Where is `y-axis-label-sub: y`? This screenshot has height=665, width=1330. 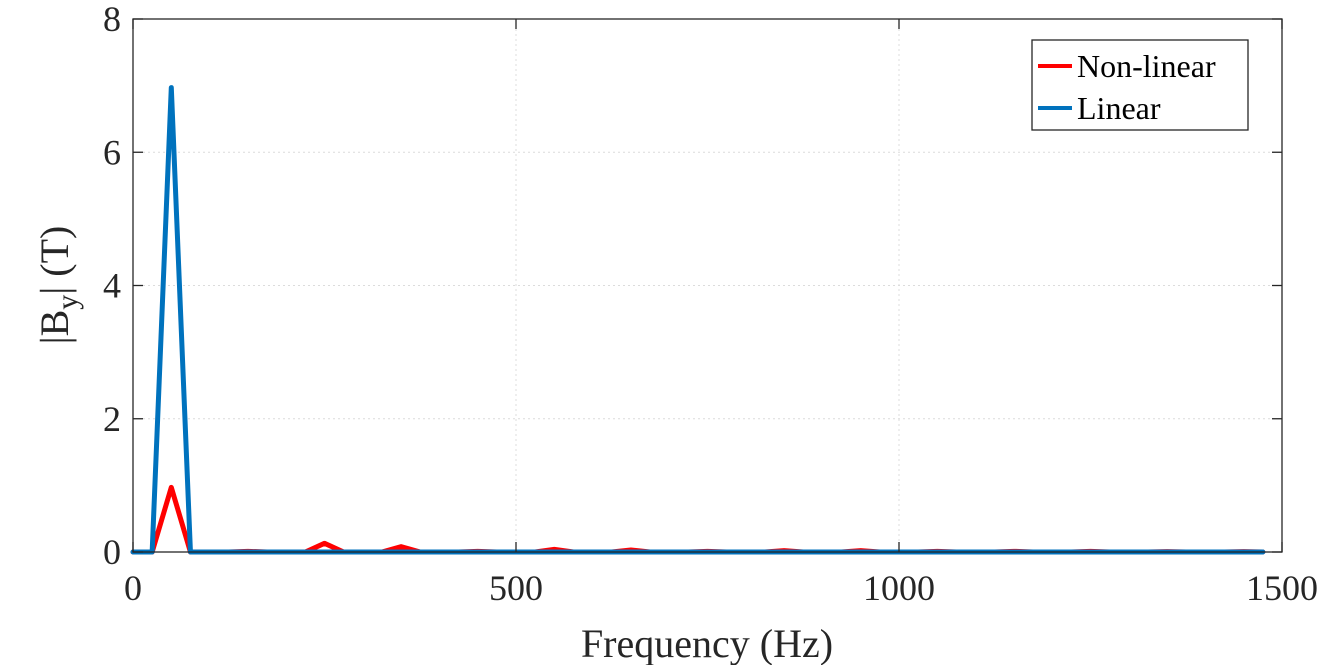
y-axis-label-sub: y is located at coordinates (67, 302).